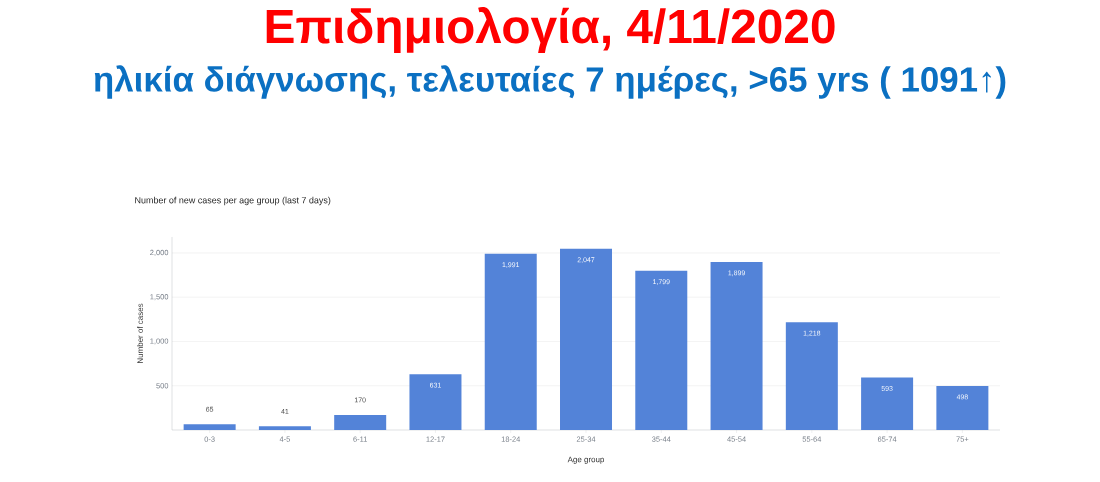 This screenshot has width=1100, height=482. Describe the element at coordinates (233, 201) in the screenshot. I see `text: Number of new cases per age group (last 7 days)` at that location.